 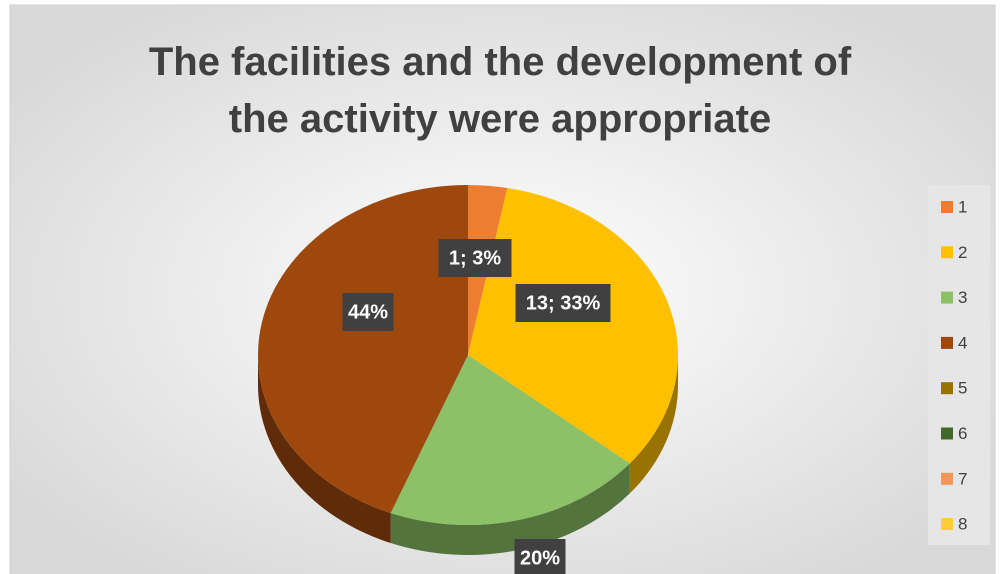 I want to click on data-label: 20%, so click(x=540, y=558).